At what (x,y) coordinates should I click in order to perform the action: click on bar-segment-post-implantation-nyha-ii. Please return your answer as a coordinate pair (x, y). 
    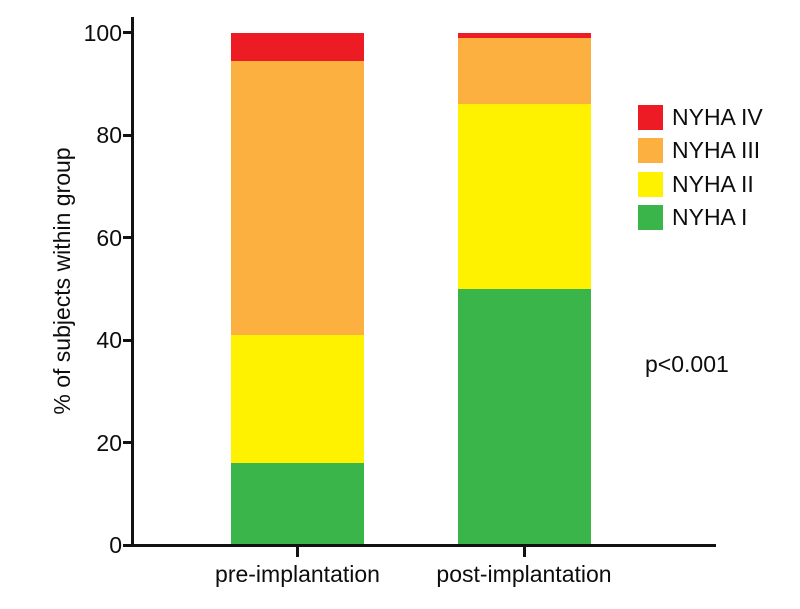
    Looking at the image, I should click on (524, 196).